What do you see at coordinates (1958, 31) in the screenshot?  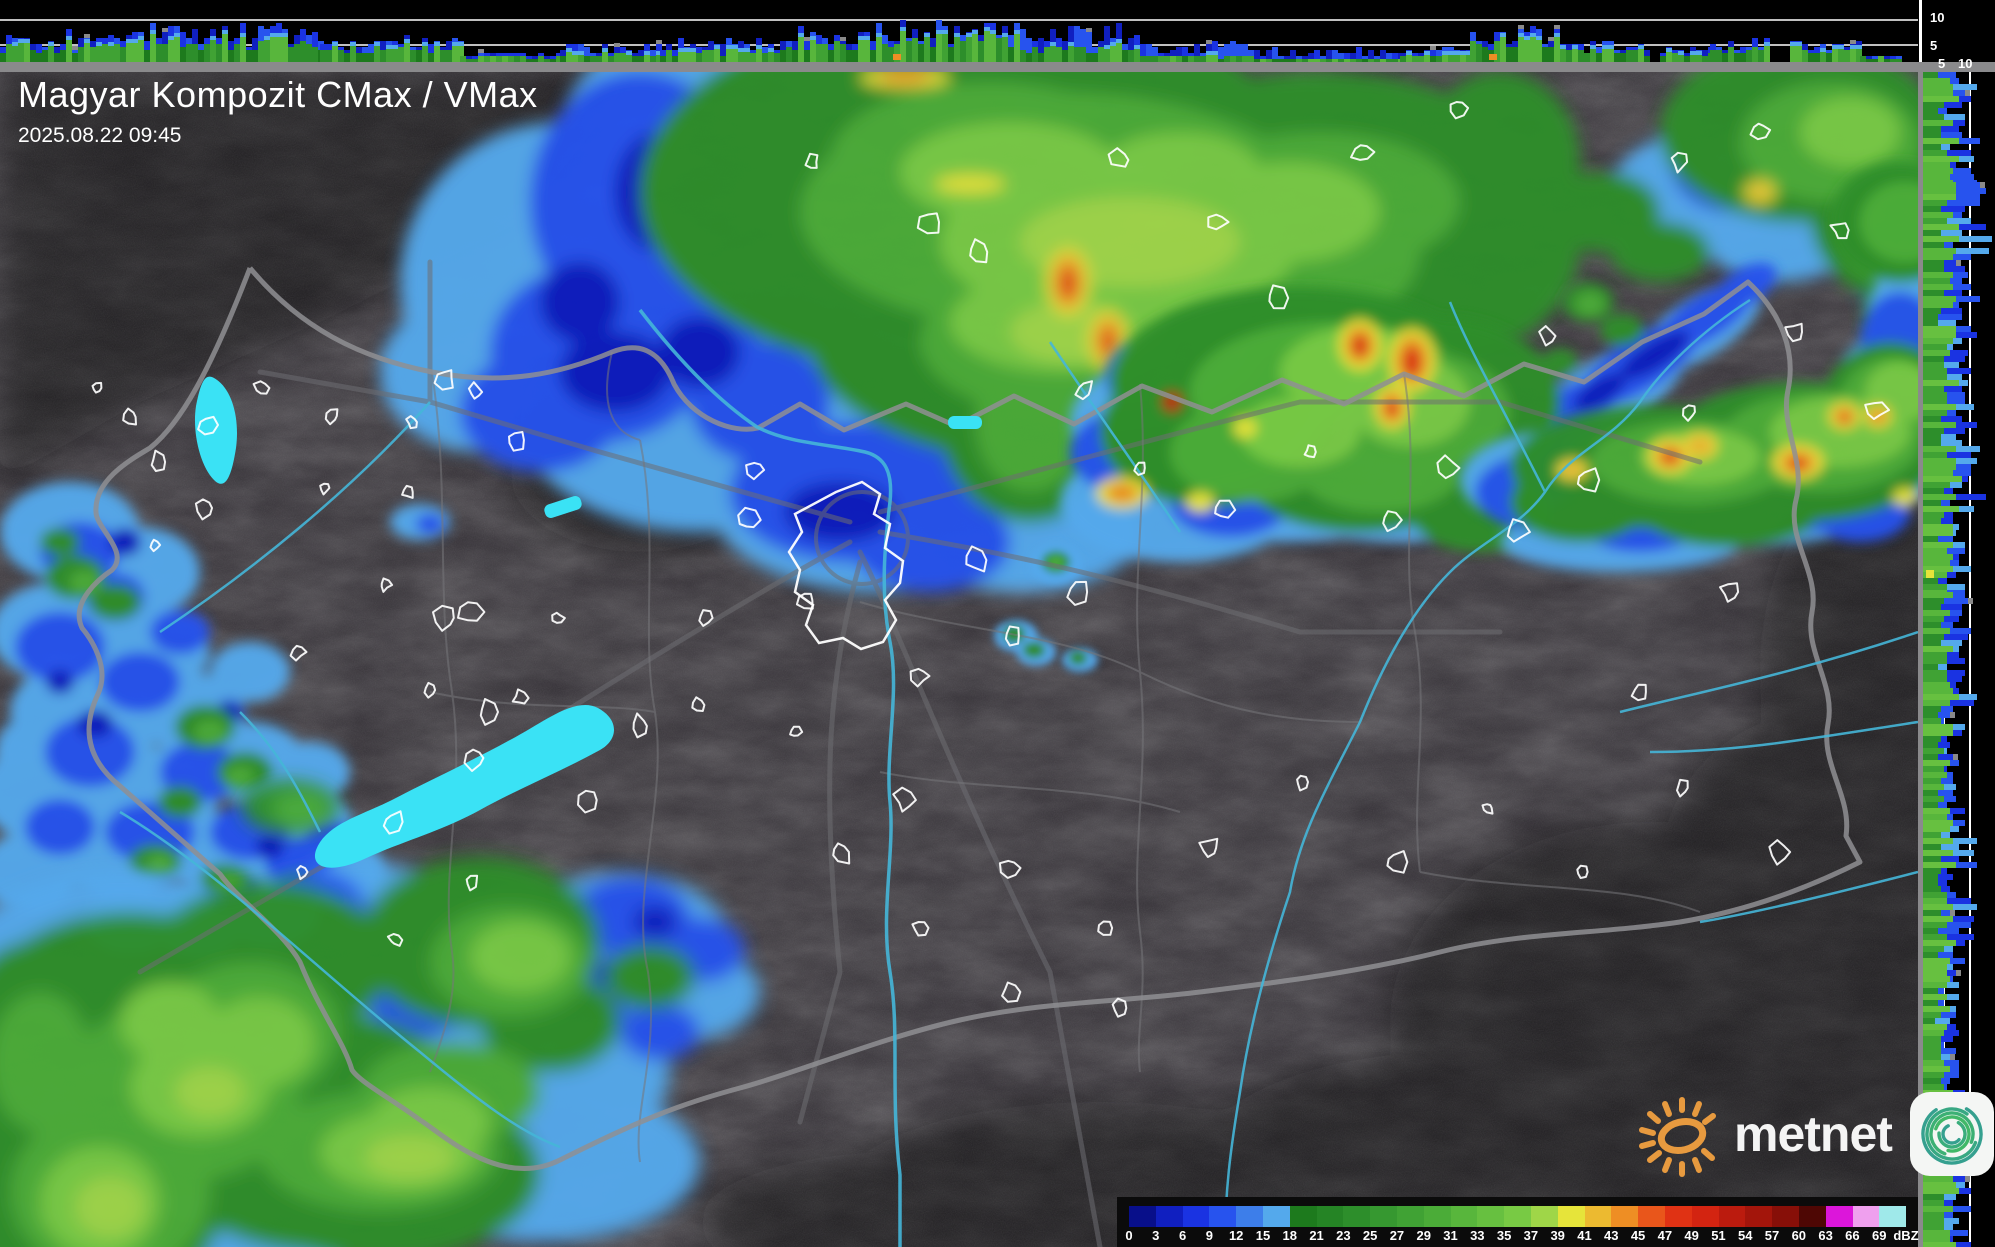 I see `top-profile-axis: 10 5` at bounding box center [1958, 31].